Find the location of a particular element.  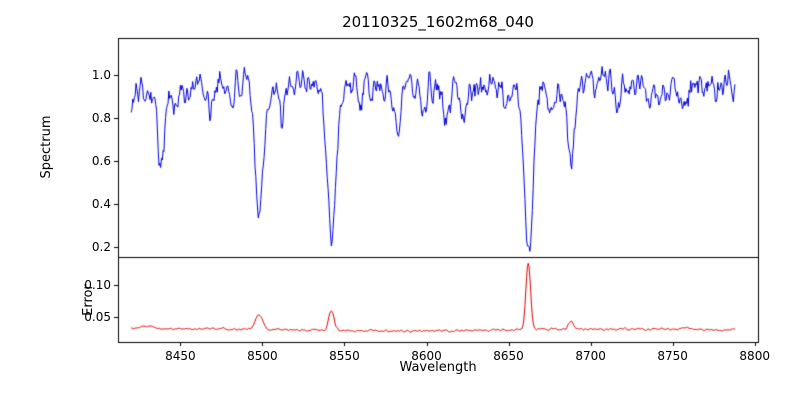

x-tick-label: 8650 is located at coordinates (508, 356).